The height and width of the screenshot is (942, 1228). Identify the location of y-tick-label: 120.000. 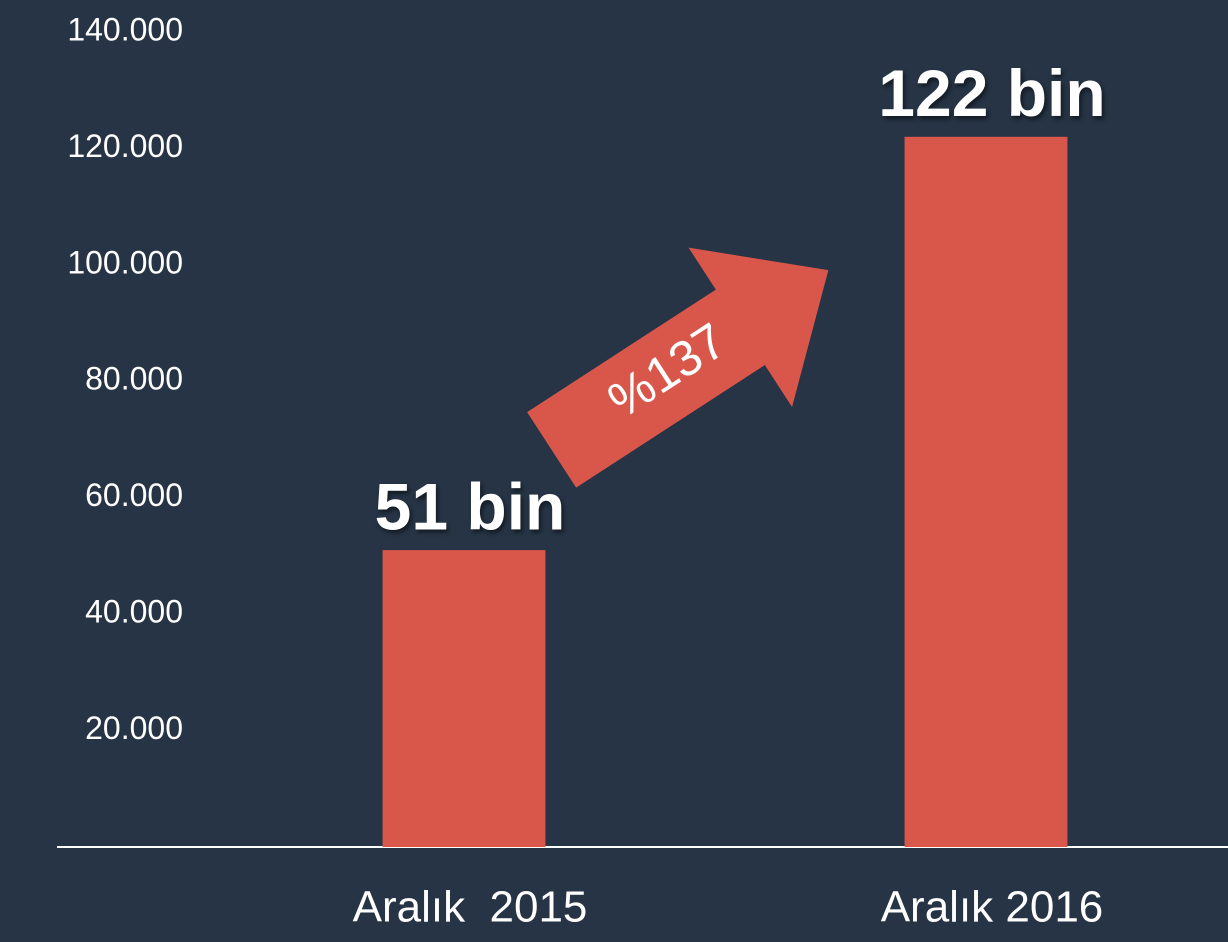
(125, 146).